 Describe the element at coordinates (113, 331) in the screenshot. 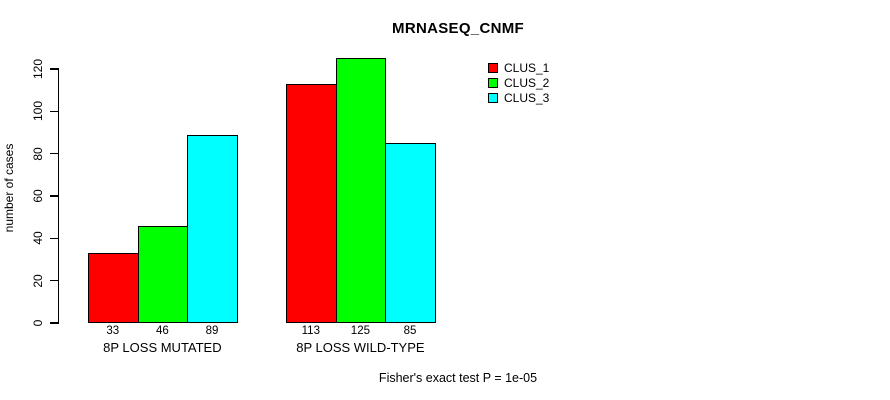

I see `bar-value-label: 33` at that location.